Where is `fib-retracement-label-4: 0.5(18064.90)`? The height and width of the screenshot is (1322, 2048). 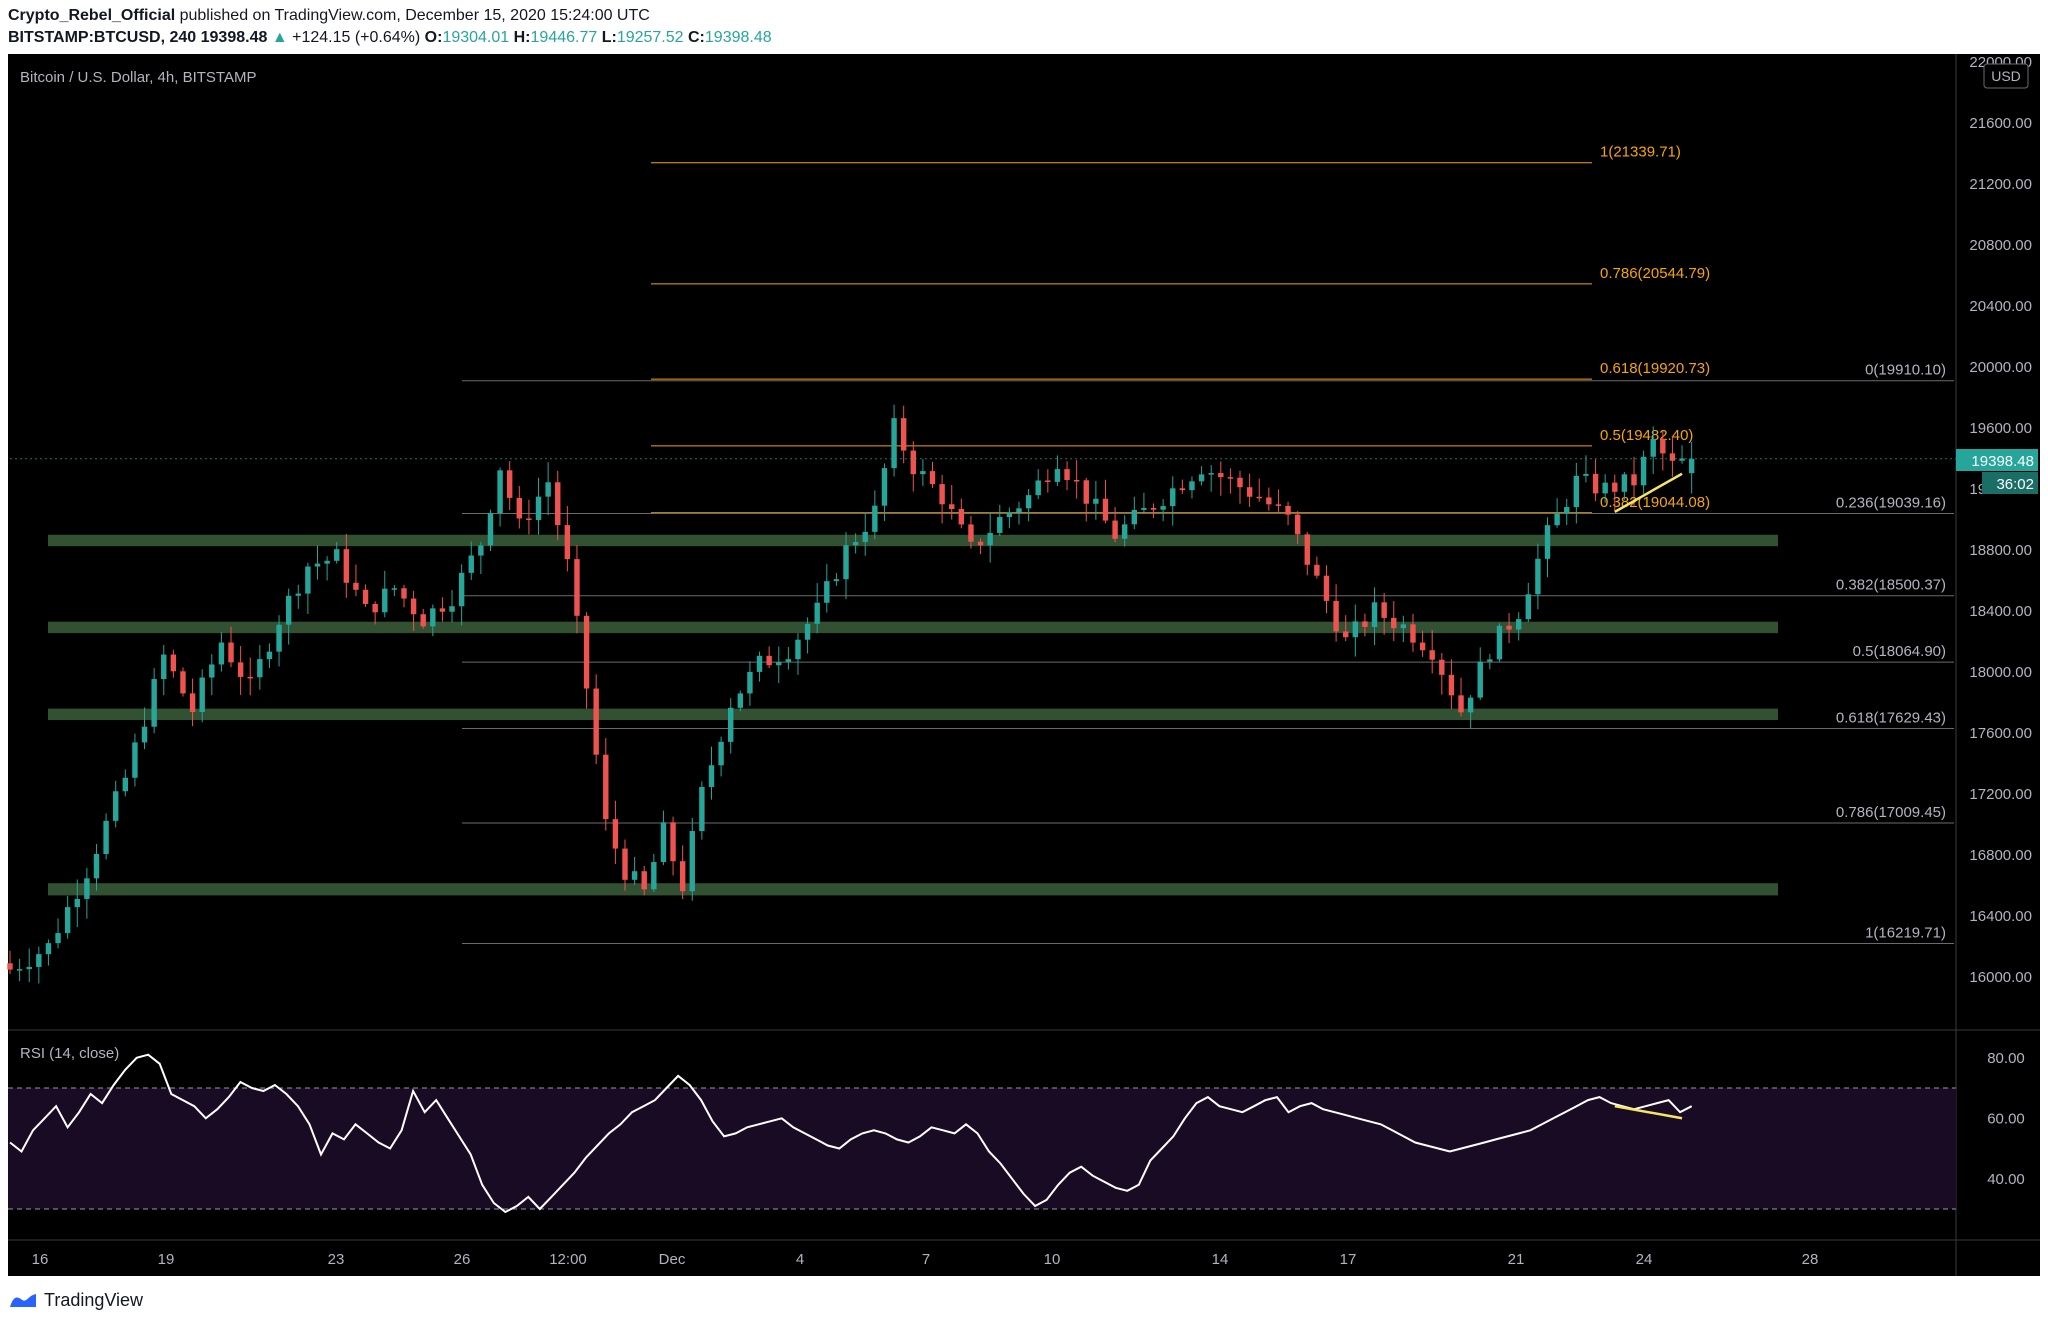 fib-retracement-label-4: 0.5(18064.90) is located at coordinates (1899, 651).